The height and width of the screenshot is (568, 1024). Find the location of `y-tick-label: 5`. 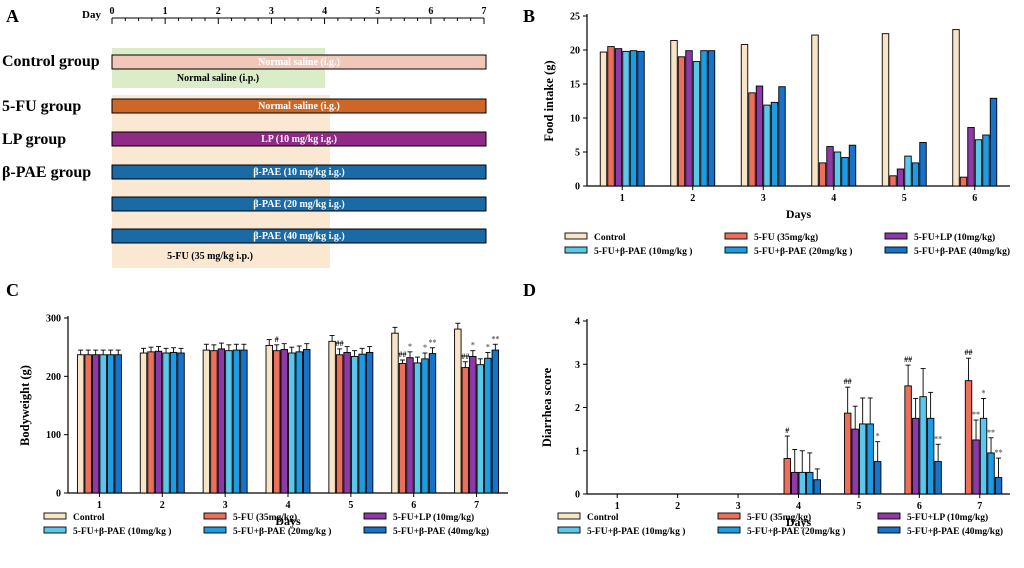

y-tick-label: 5 is located at coordinates (577, 153).